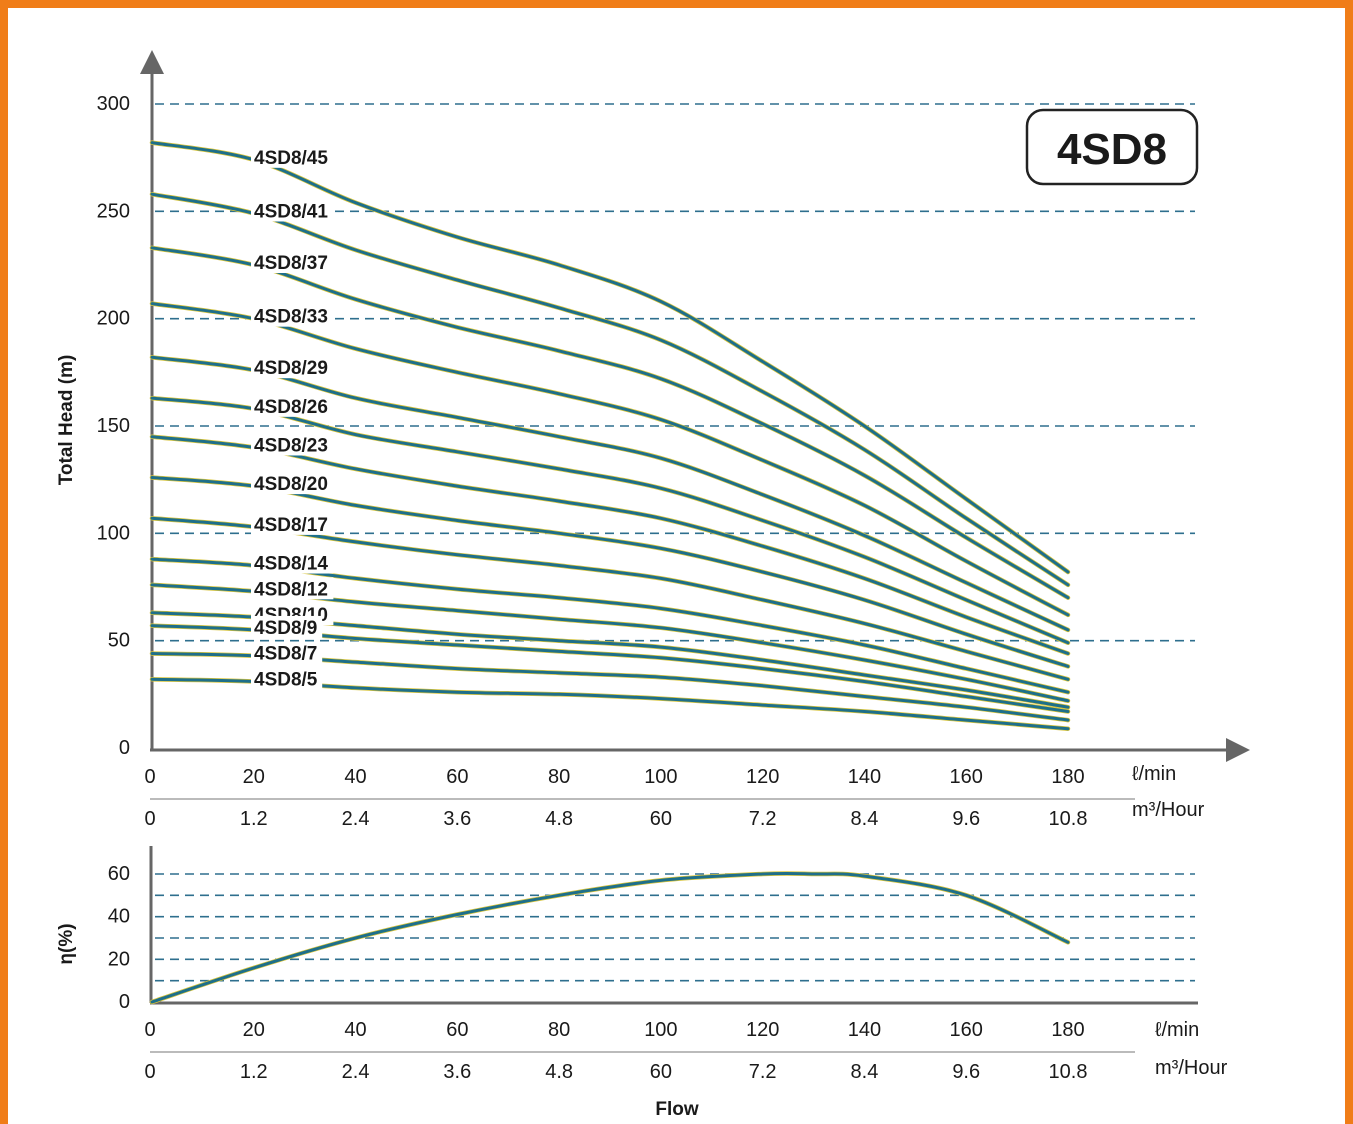 The width and height of the screenshot is (1353, 1124). What do you see at coordinates (113, 211) in the screenshot?
I see `head-y-tick: 250` at bounding box center [113, 211].